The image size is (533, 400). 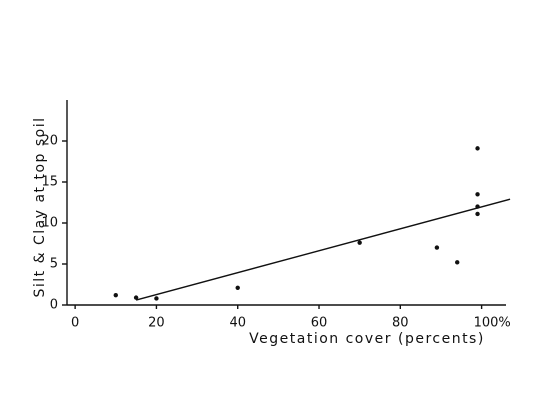 I want to click on x-tick-label: 80, so click(x=400, y=323).